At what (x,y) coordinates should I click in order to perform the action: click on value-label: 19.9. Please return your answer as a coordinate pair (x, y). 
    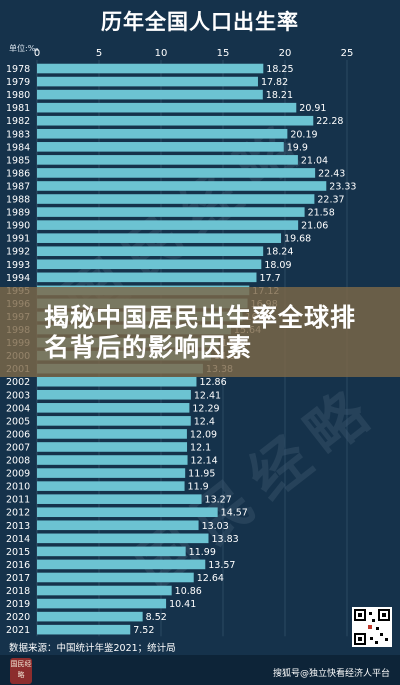
    Looking at the image, I should click on (297, 147).